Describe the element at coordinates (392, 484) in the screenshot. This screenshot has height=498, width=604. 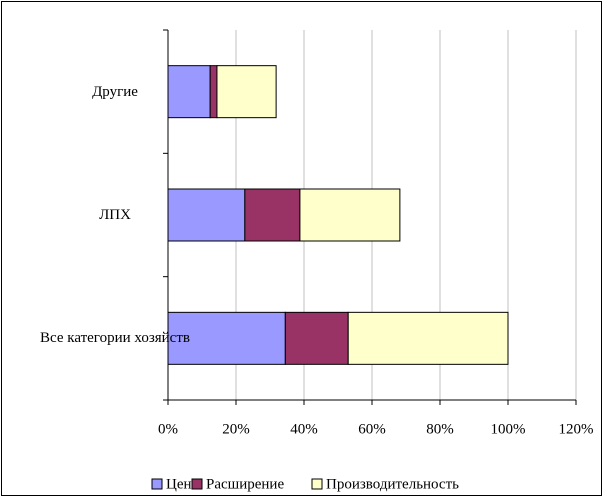
I see `legend-label: Производительность` at that location.